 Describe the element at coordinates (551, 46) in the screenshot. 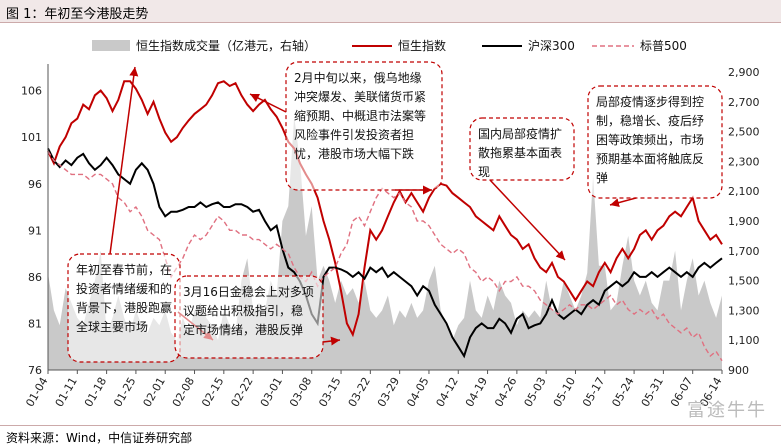

I see `legend-label-csi300: 沪深300` at that location.